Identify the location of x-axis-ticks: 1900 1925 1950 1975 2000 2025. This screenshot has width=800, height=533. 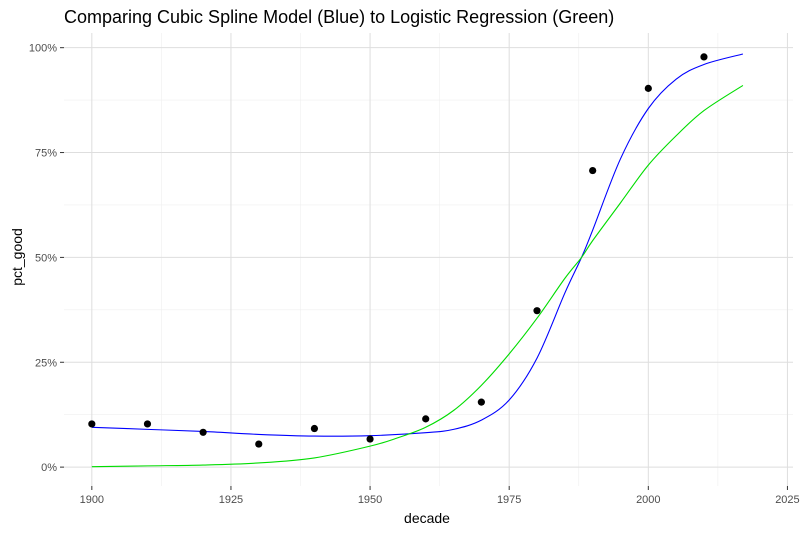
(440, 496).